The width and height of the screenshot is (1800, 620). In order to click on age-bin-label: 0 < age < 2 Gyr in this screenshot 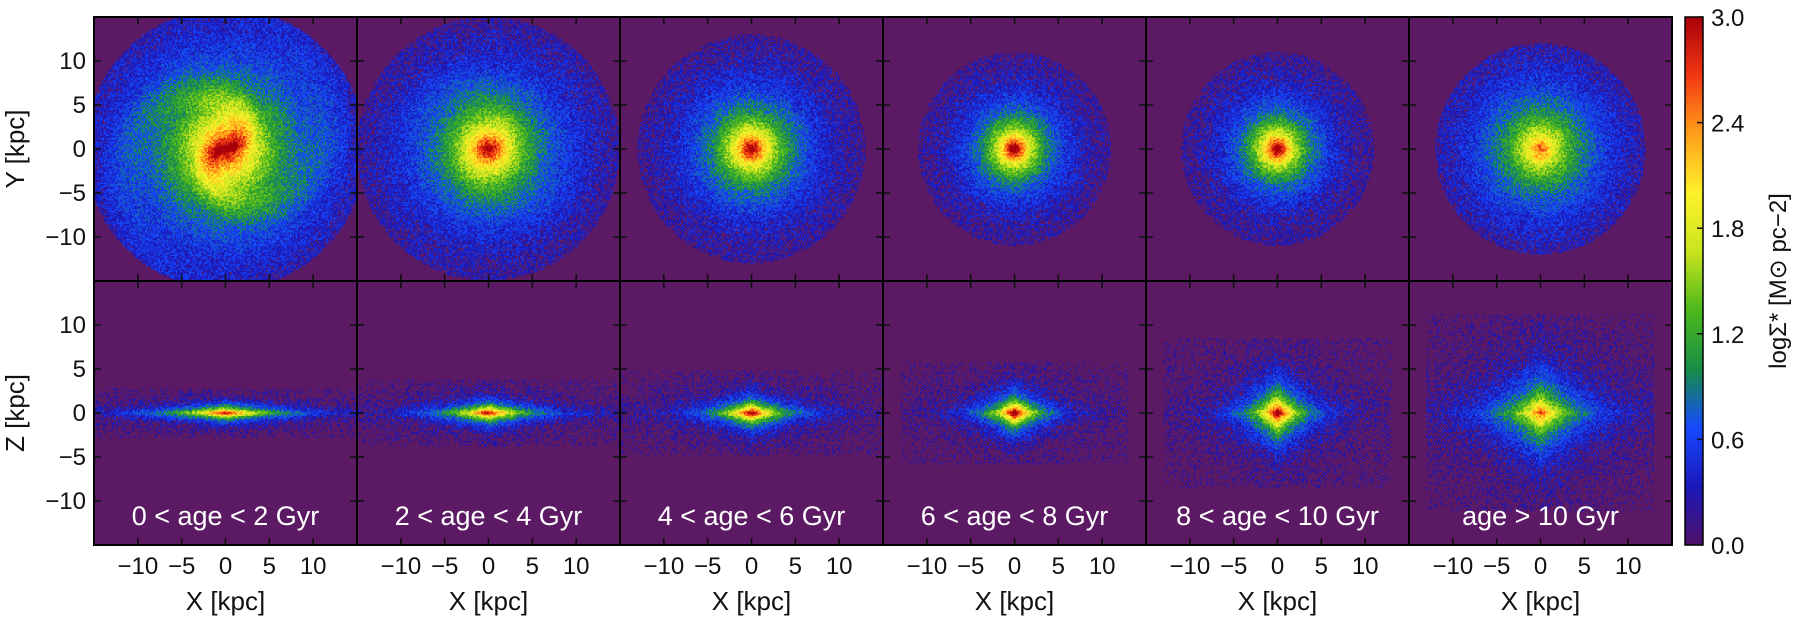, I will do `click(226, 516)`.